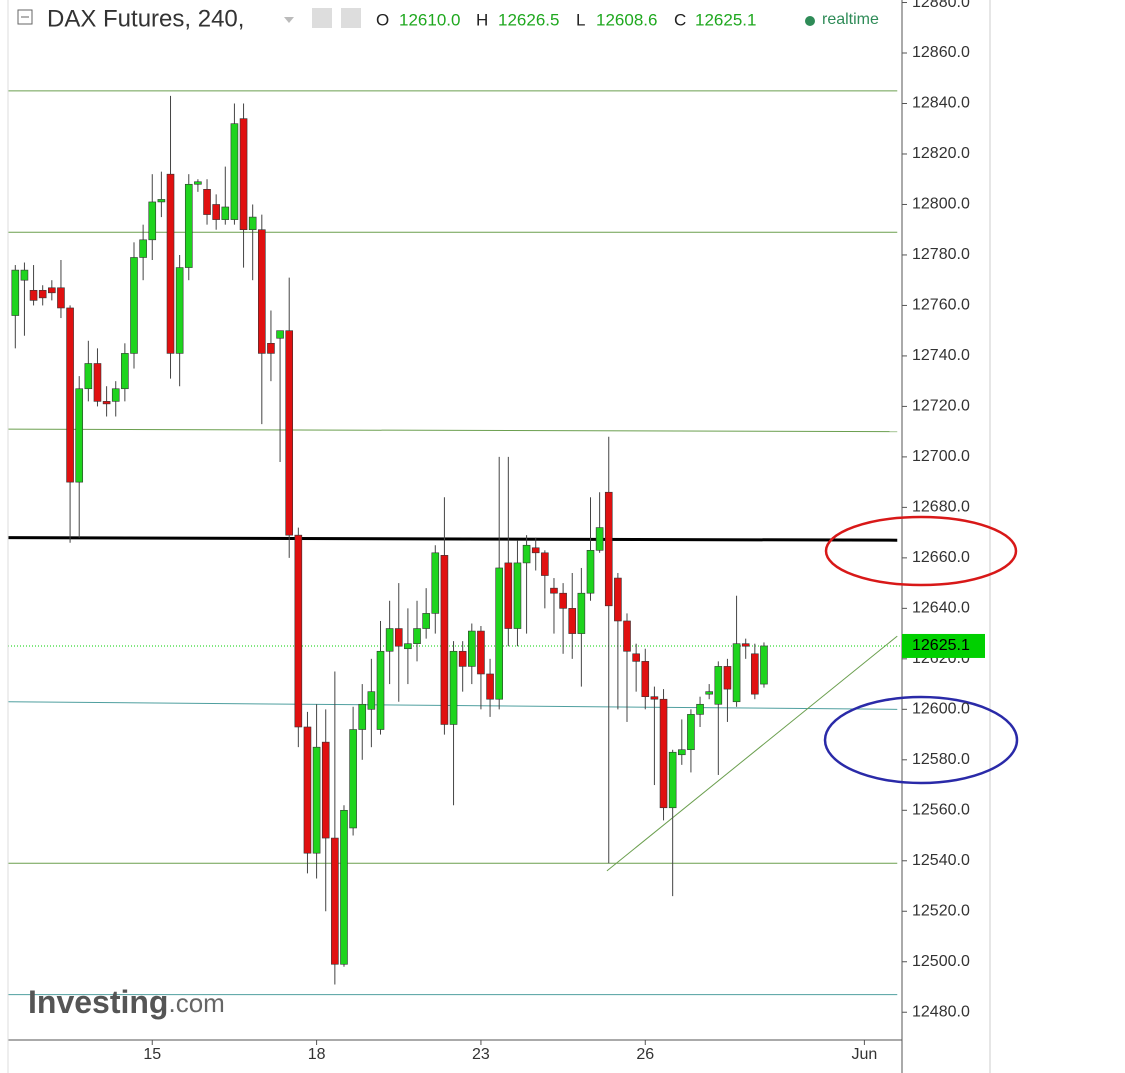 This screenshot has width=1125, height=1073. What do you see at coordinates (941, 860) in the screenshot?
I see `y-tick-label: 12540.0` at bounding box center [941, 860].